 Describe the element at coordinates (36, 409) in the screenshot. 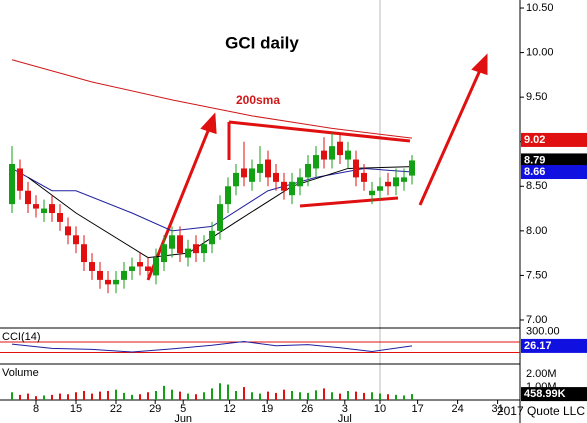

I see `x-tick-label: 8` at that location.